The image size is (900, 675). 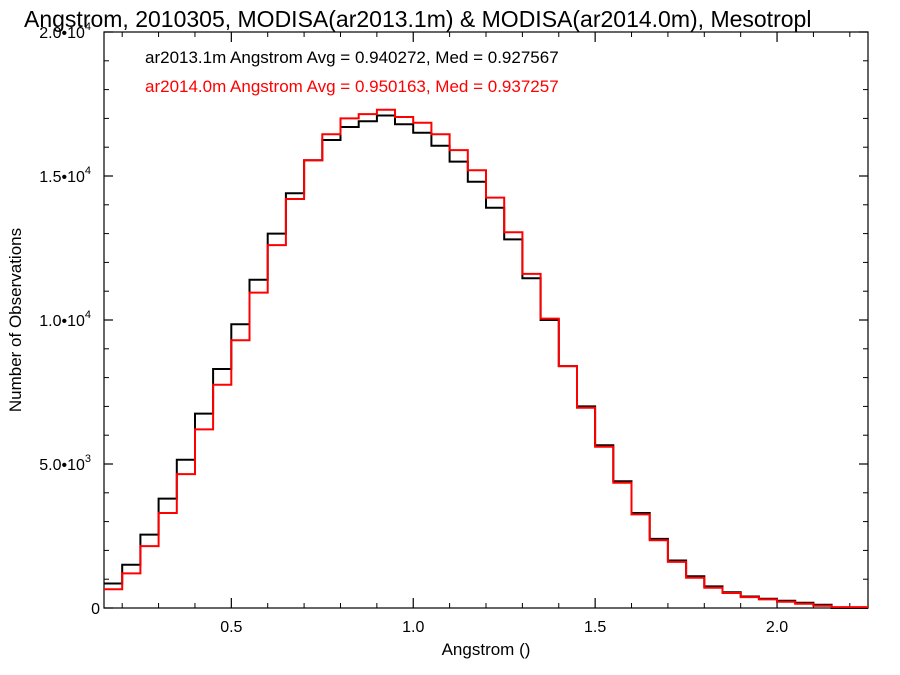 I want to click on x-tick-label: 1.0, so click(x=413, y=627).